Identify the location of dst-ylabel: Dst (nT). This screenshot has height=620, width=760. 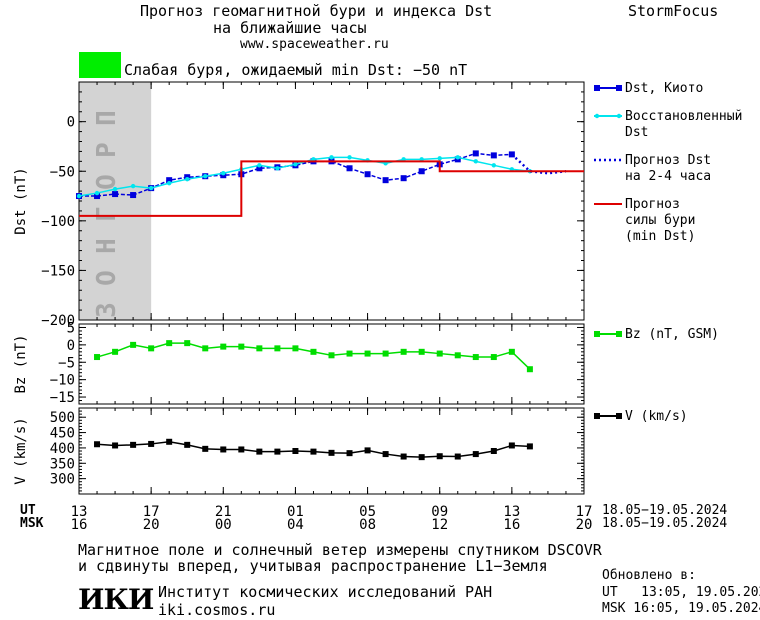
(21, 200).